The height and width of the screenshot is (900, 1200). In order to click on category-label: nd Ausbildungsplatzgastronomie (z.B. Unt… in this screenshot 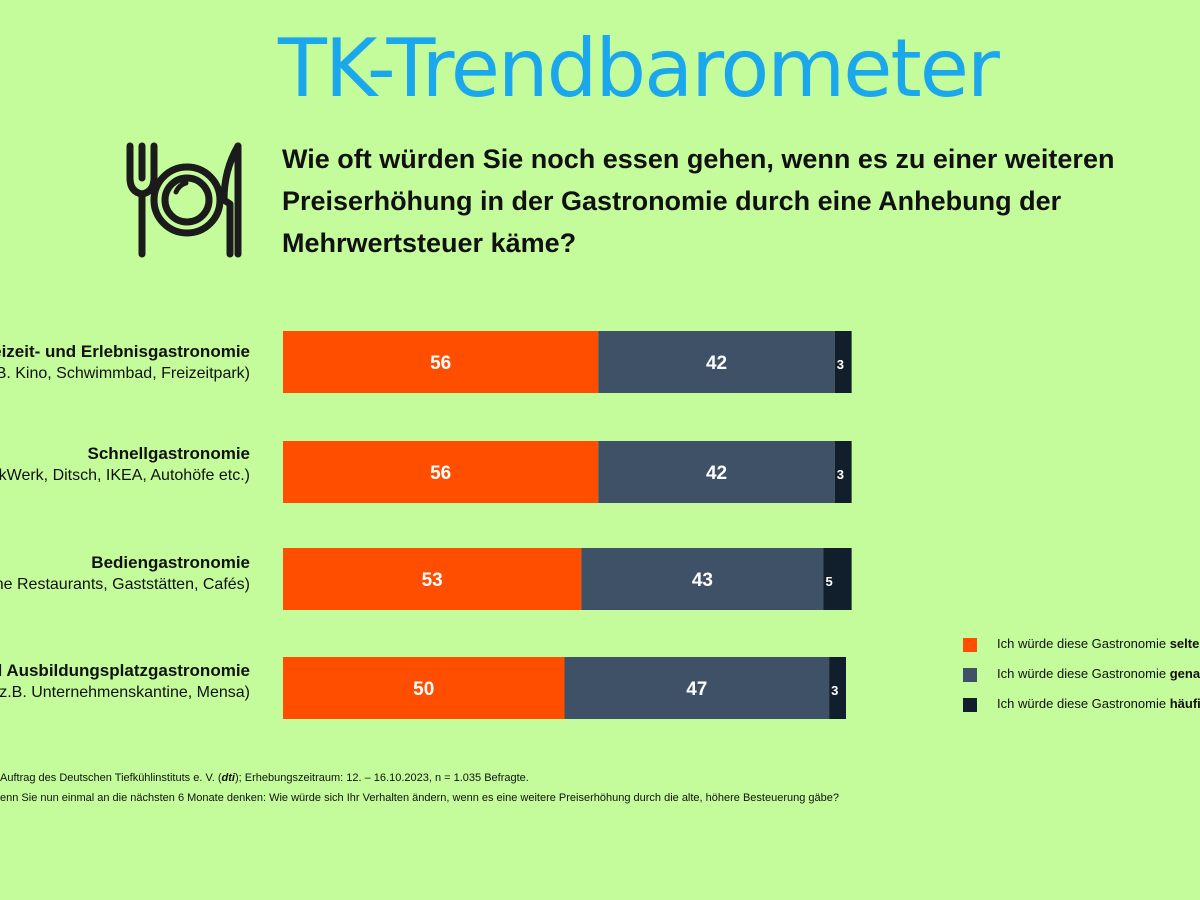, I will do `click(125, 682)`.